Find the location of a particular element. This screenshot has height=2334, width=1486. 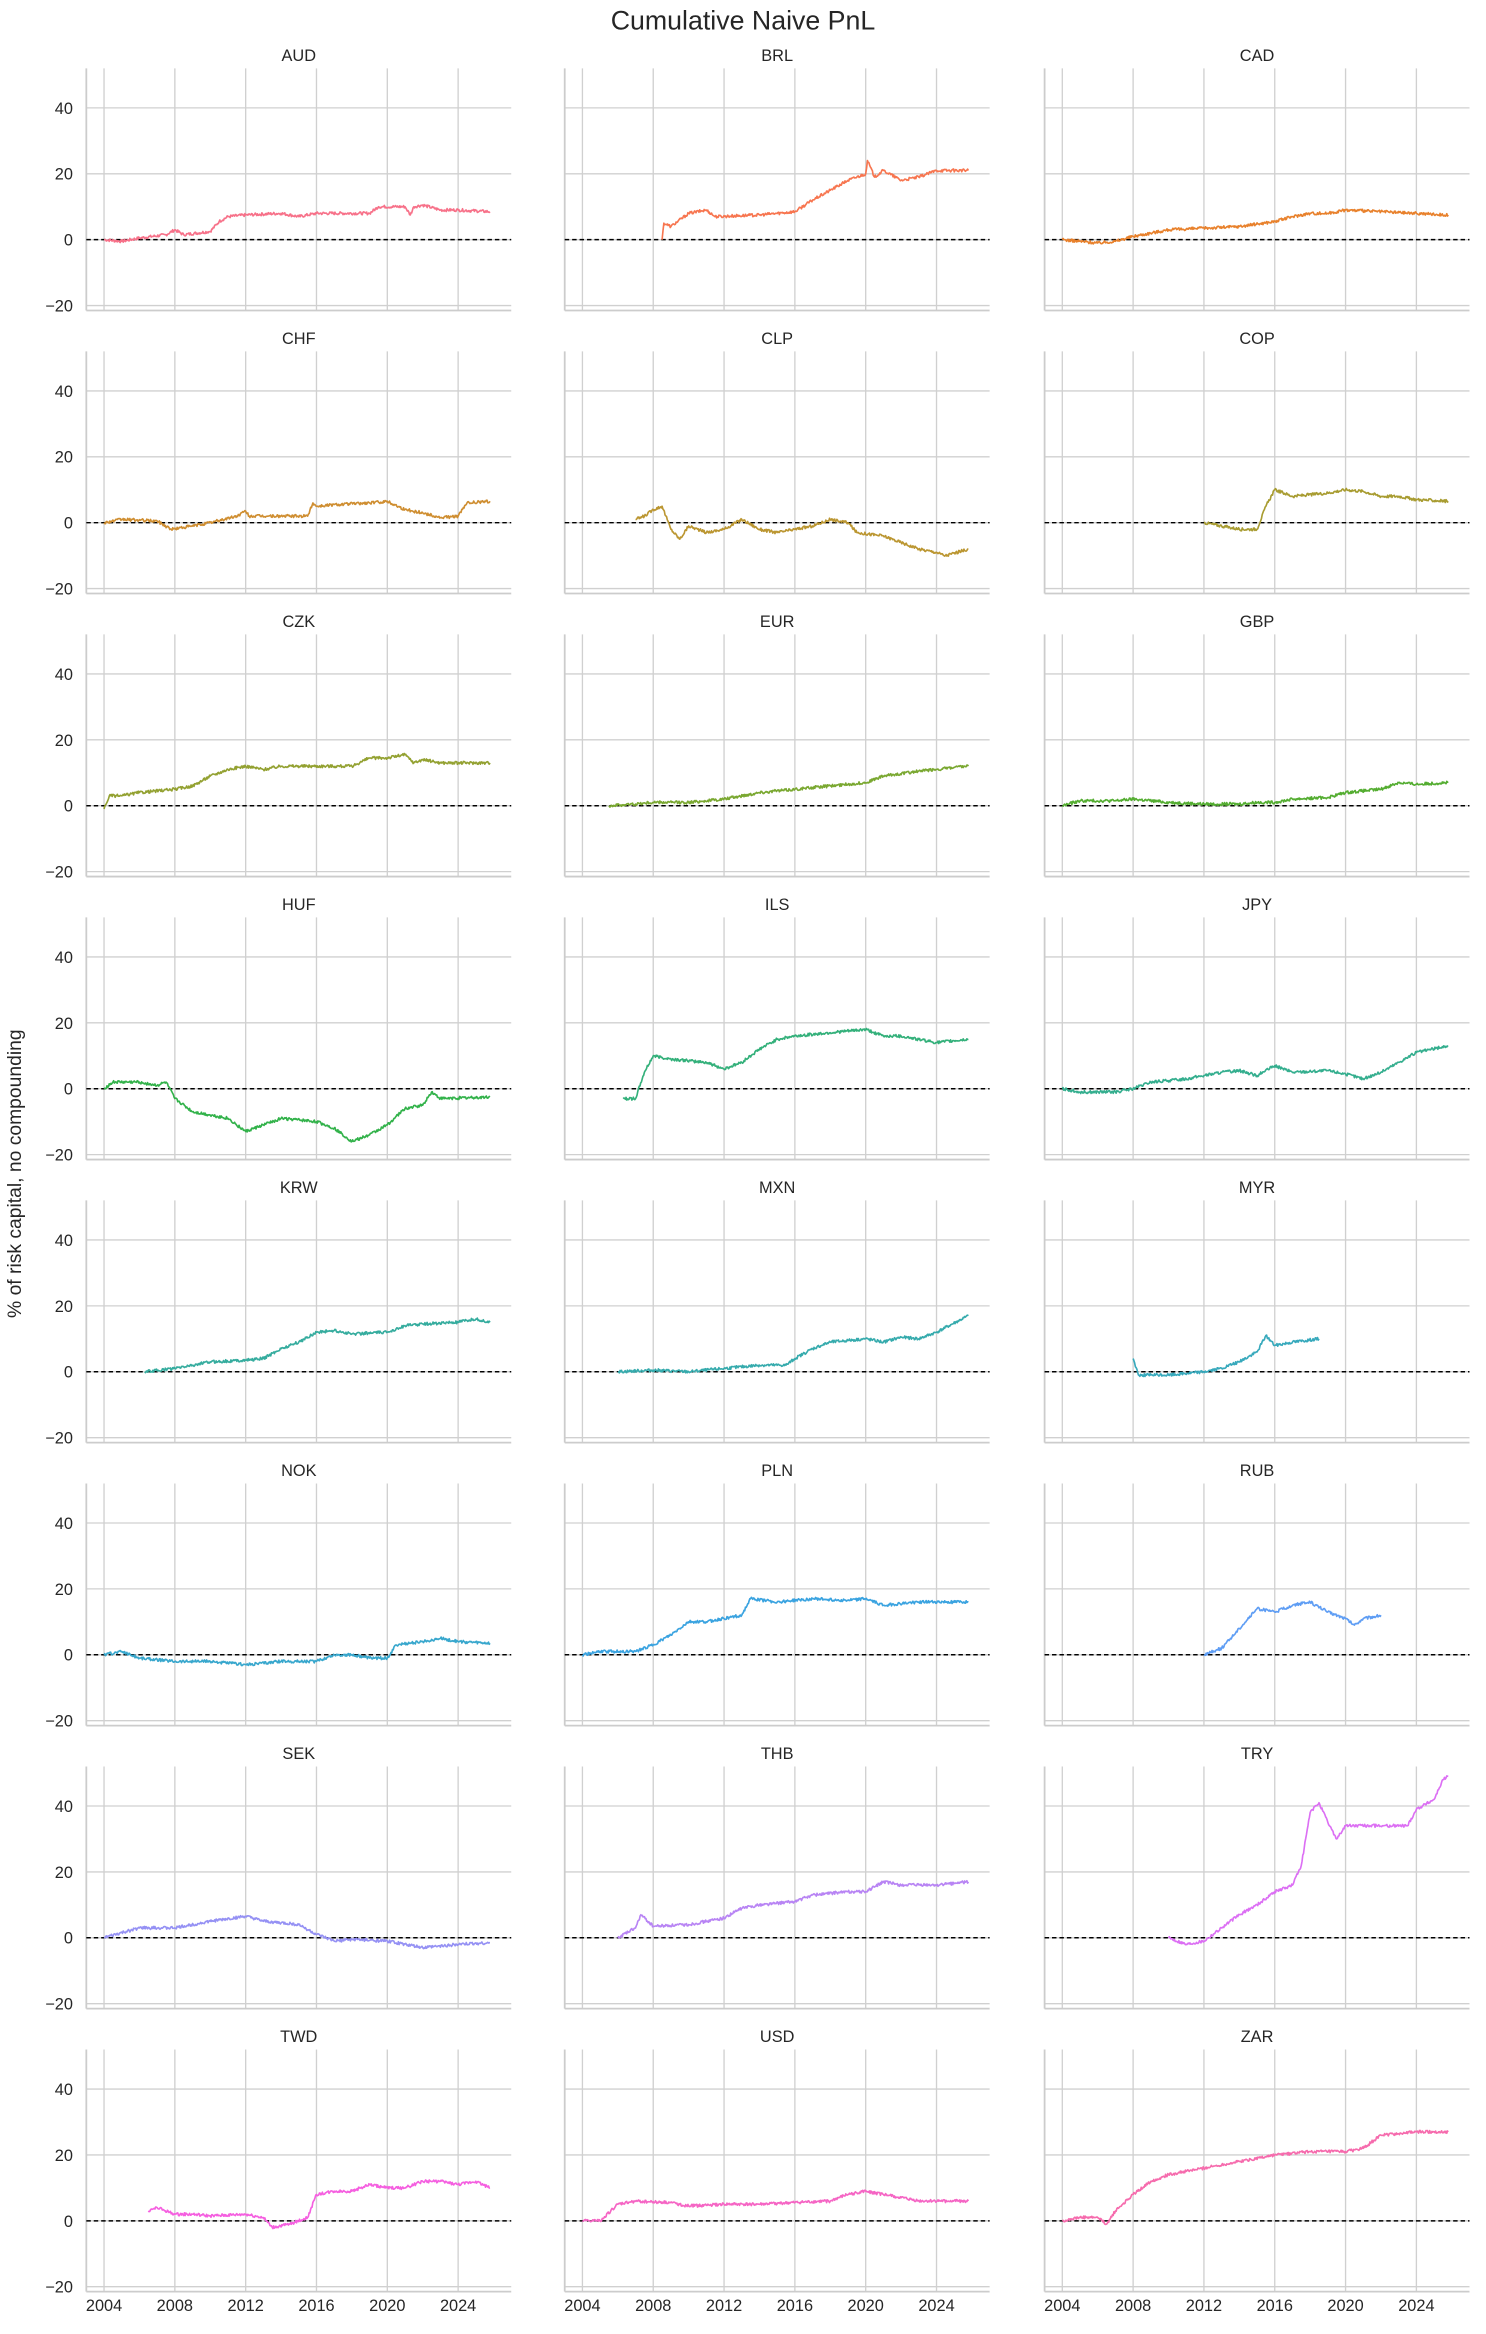

panel-title: CHF is located at coordinates (299, 339).